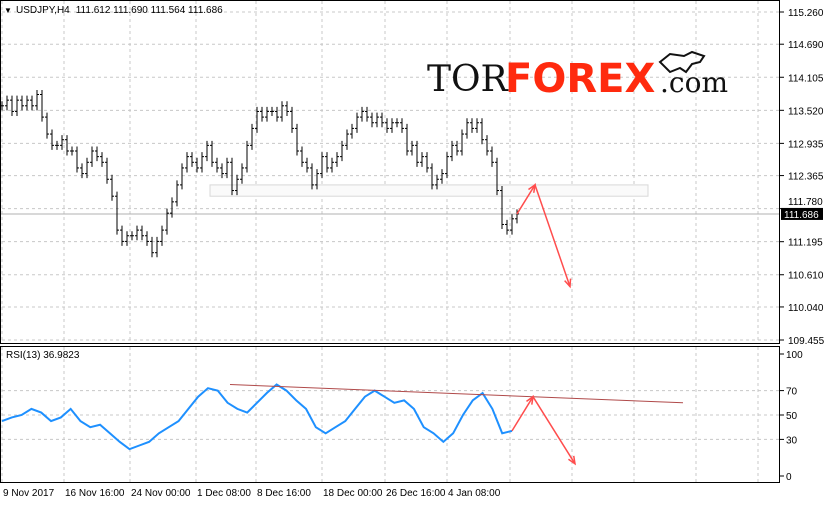 The image size is (824, 509). I want to click on price-tick-label: 114.690, so click(806, 45).